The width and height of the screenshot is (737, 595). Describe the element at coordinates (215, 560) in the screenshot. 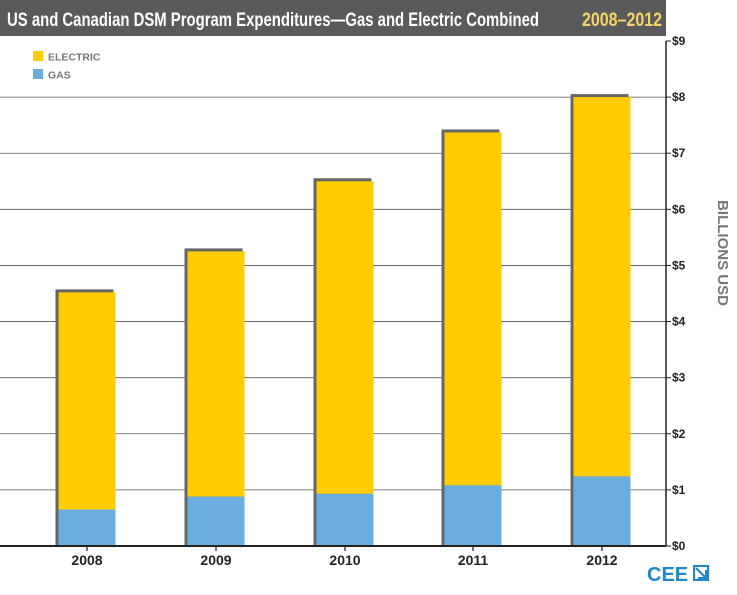

I see `x-tick-label: 2009` at that location.